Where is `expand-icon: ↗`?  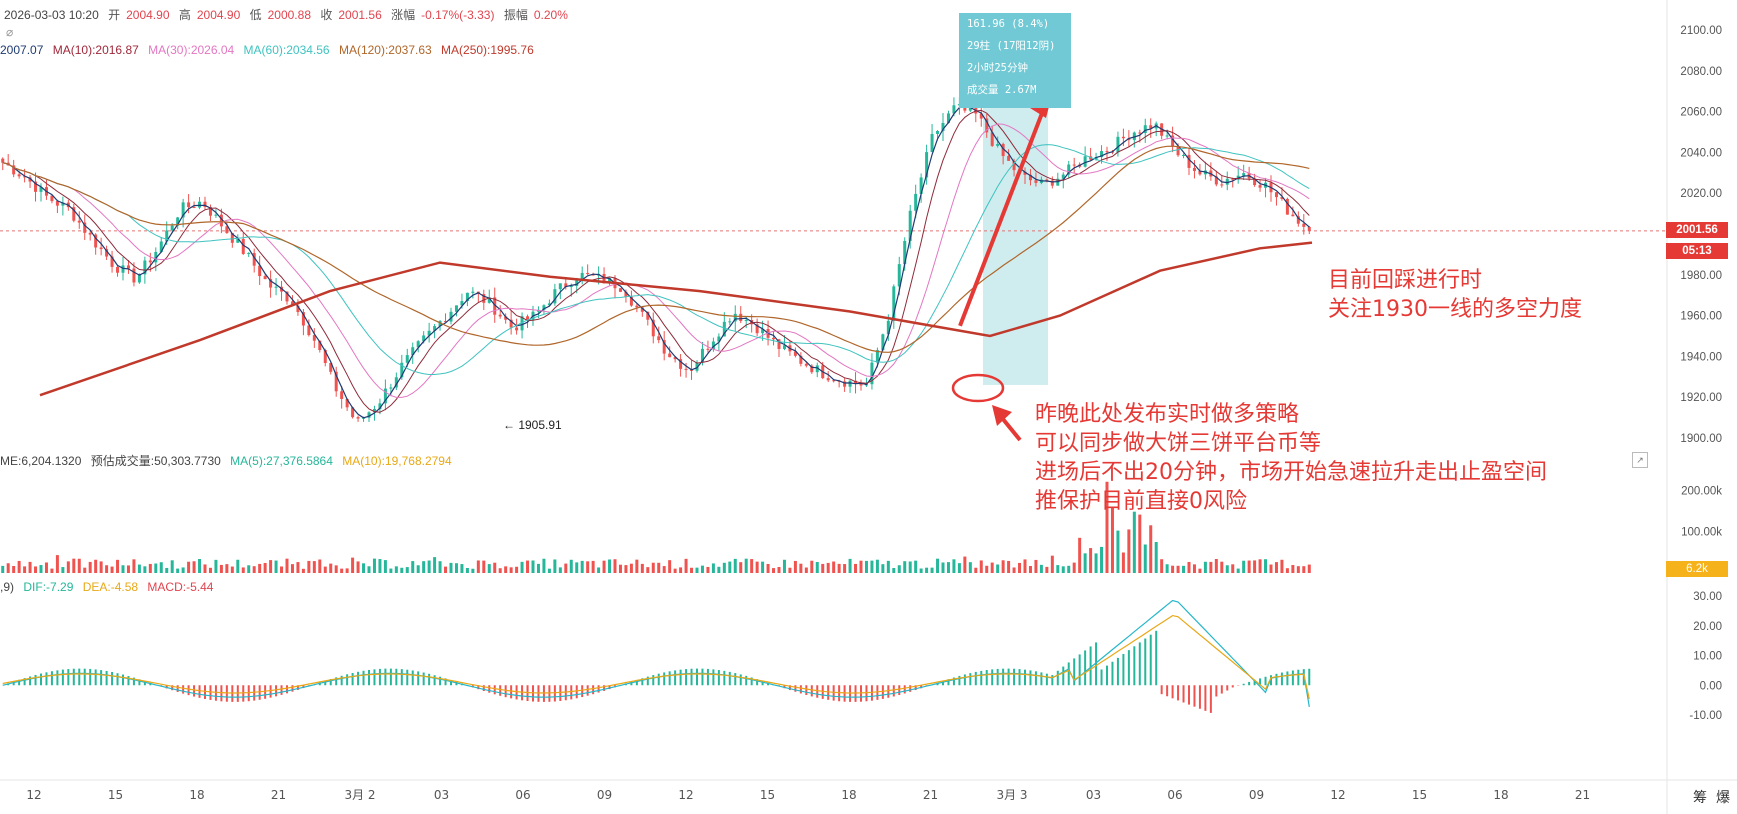
expand-icon: ↗ is located at coordinates (1640, 460).